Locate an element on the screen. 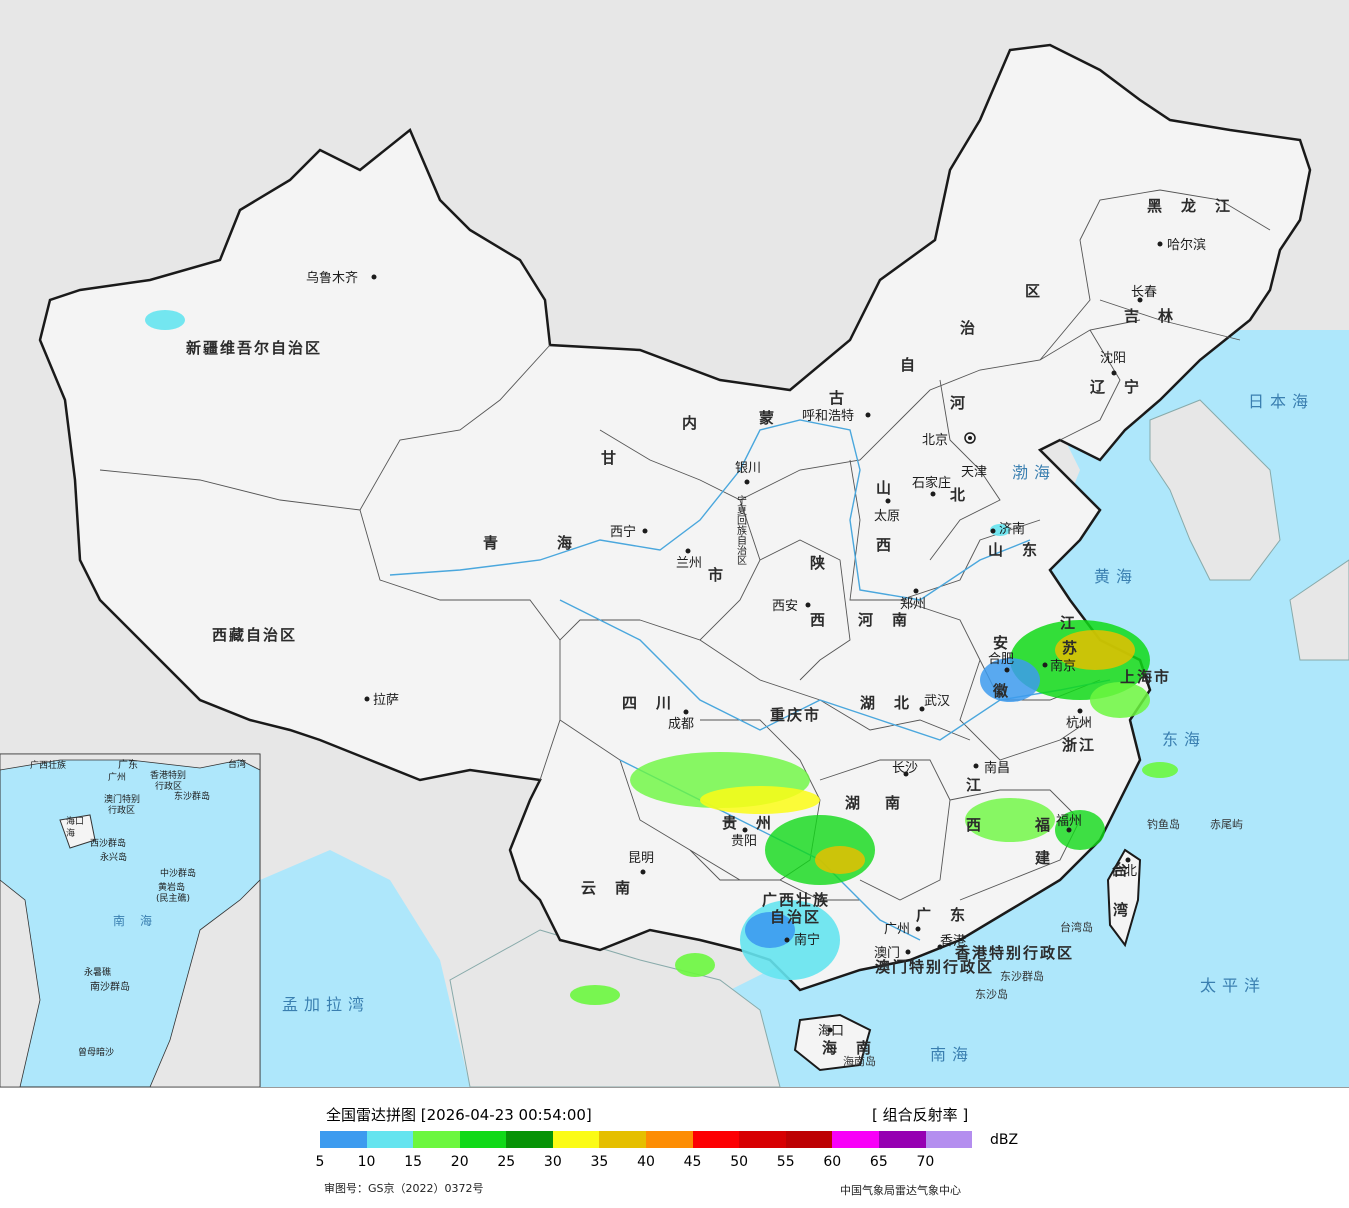 The width and height of the screenshot is (1349, 1208). inset-yongshu: 永暑礁 is located at coordinates (97, 972).